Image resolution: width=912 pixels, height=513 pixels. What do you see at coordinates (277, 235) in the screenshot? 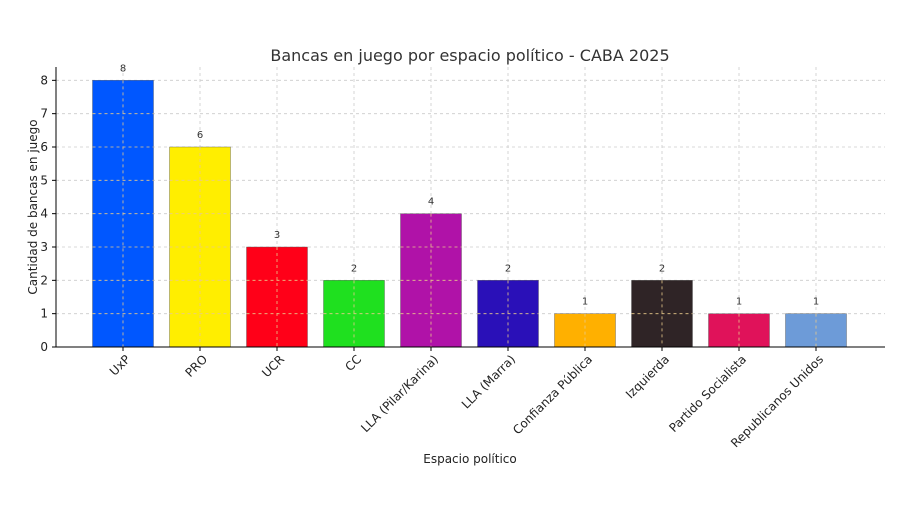
I see `data-label: 3` at bounding box center [277, 235].